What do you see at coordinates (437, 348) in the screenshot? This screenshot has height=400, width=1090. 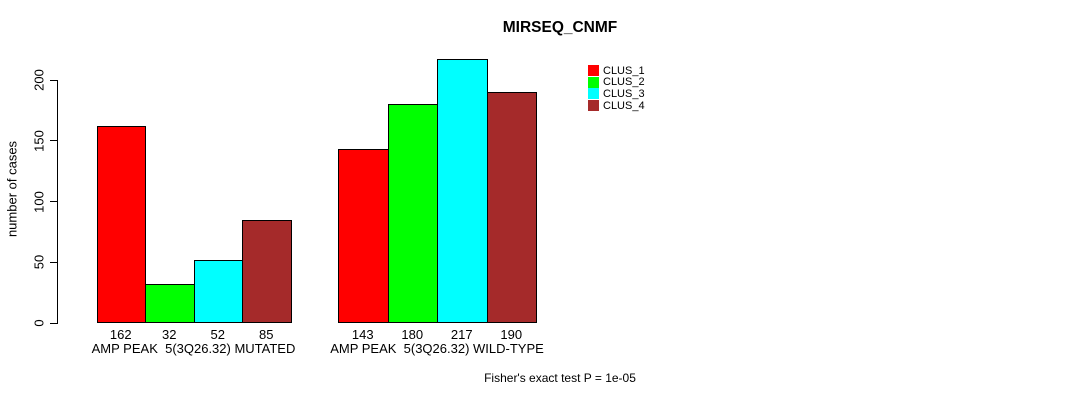 I see `x-axis-category-label: AMP PEAK 5(3Q26.32) WILD-TYPE` at bounding box center [437, 348].